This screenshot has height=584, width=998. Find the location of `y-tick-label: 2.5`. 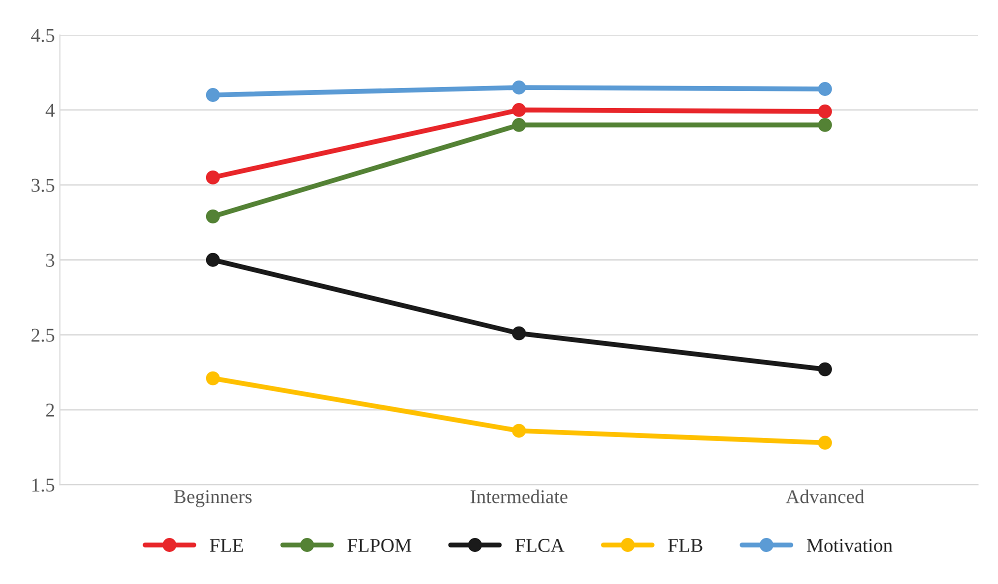

y-tick-label: 2.5 is located at coordinates (43, 335).